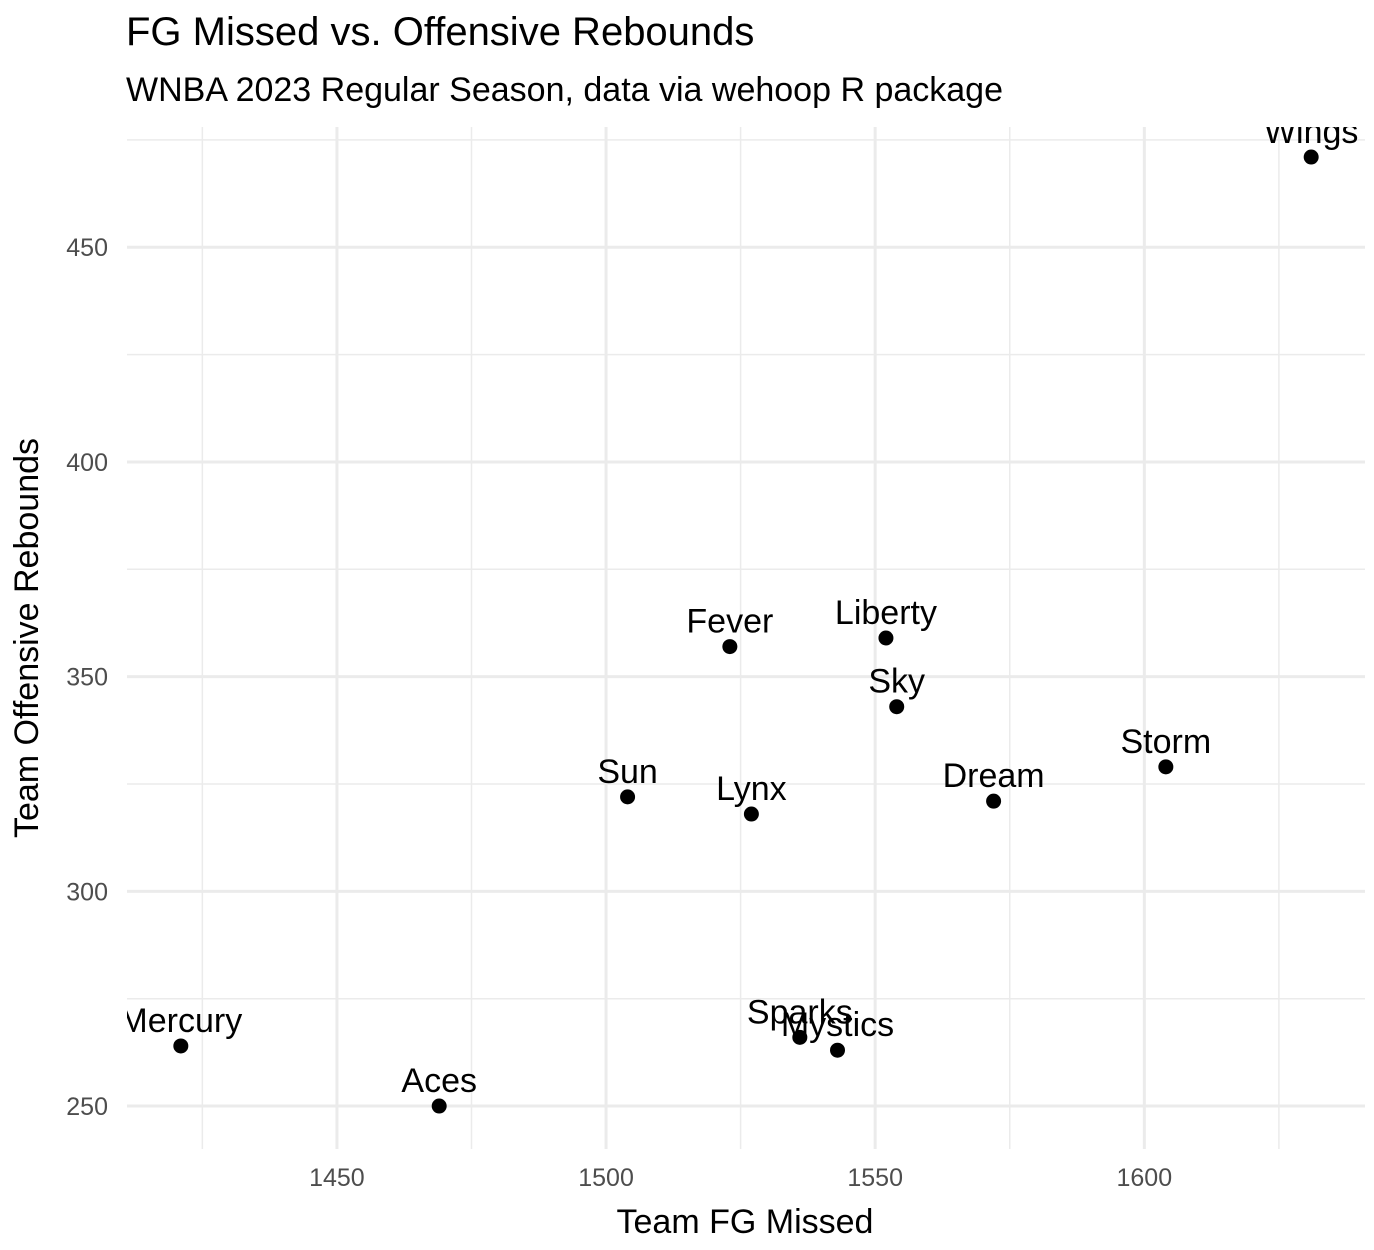 The height and width of the screenshot is (1250, 1374). I want to click on point-label: Liberty, so click(886, 613).